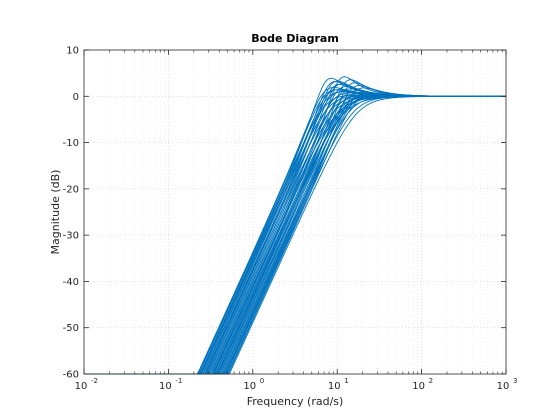 This screenshot has height=420, width=560. What do you see at coordinates (72, 51) in the screenshot?
I see `y-tick-label: 10` at bounding box center [72, 51].